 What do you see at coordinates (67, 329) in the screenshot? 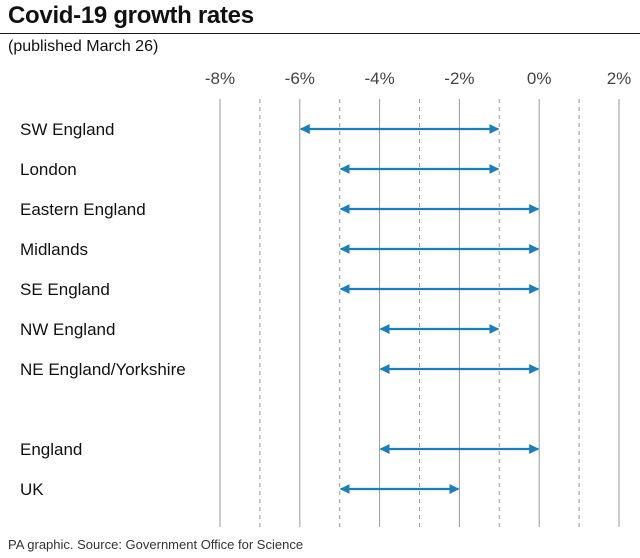
I see `row-label: NW England` at bounding box center [67, 329].